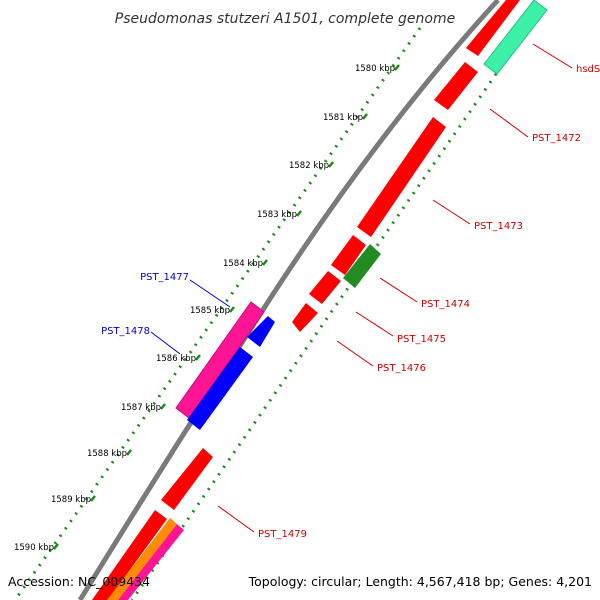  What do you see at coordinates (261, 331) in the screenshot?
I see `gene-blue-arrow` at bounding box center [261, 331].